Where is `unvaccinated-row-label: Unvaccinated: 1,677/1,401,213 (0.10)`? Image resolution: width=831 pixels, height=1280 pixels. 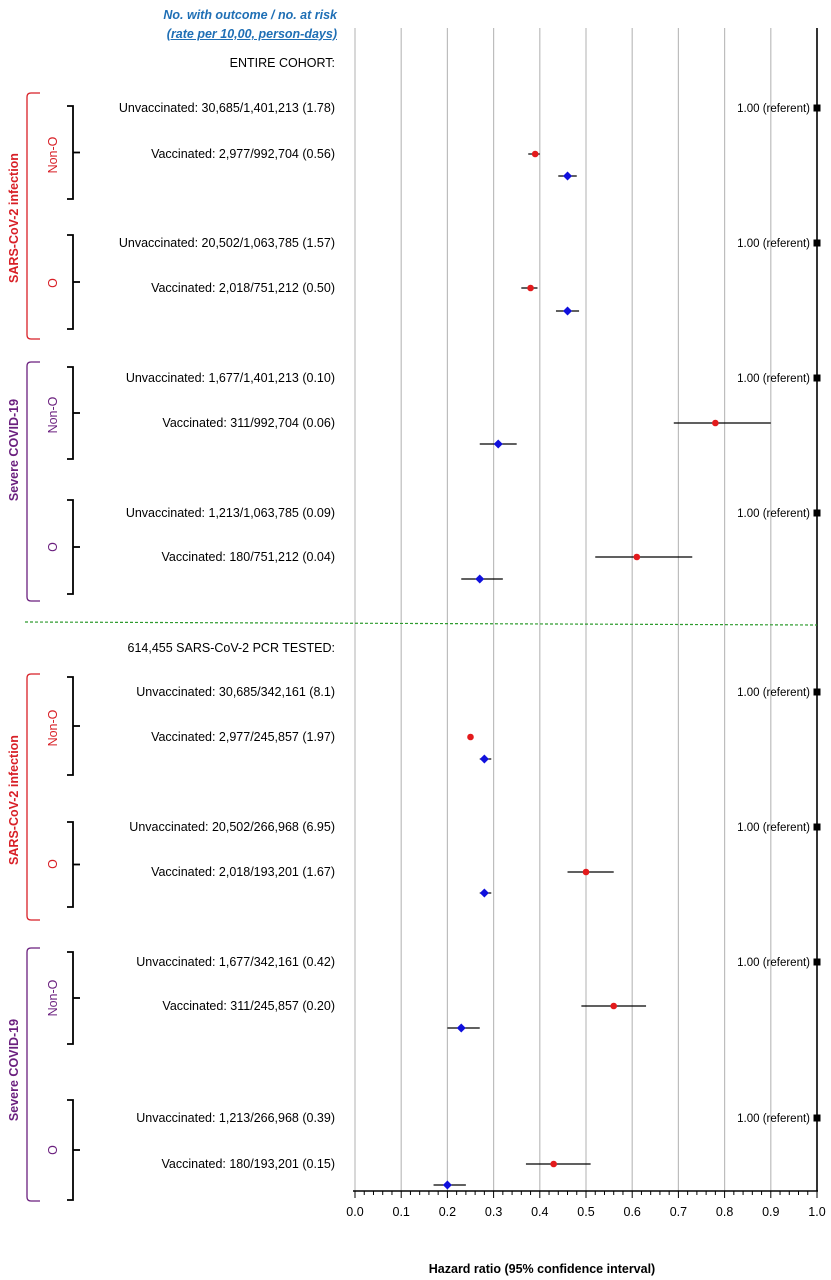 unvaccinated-row-label: Unvaccinated: 1,677/1,401,213 (0.10) is located at coordinates (230, 378).